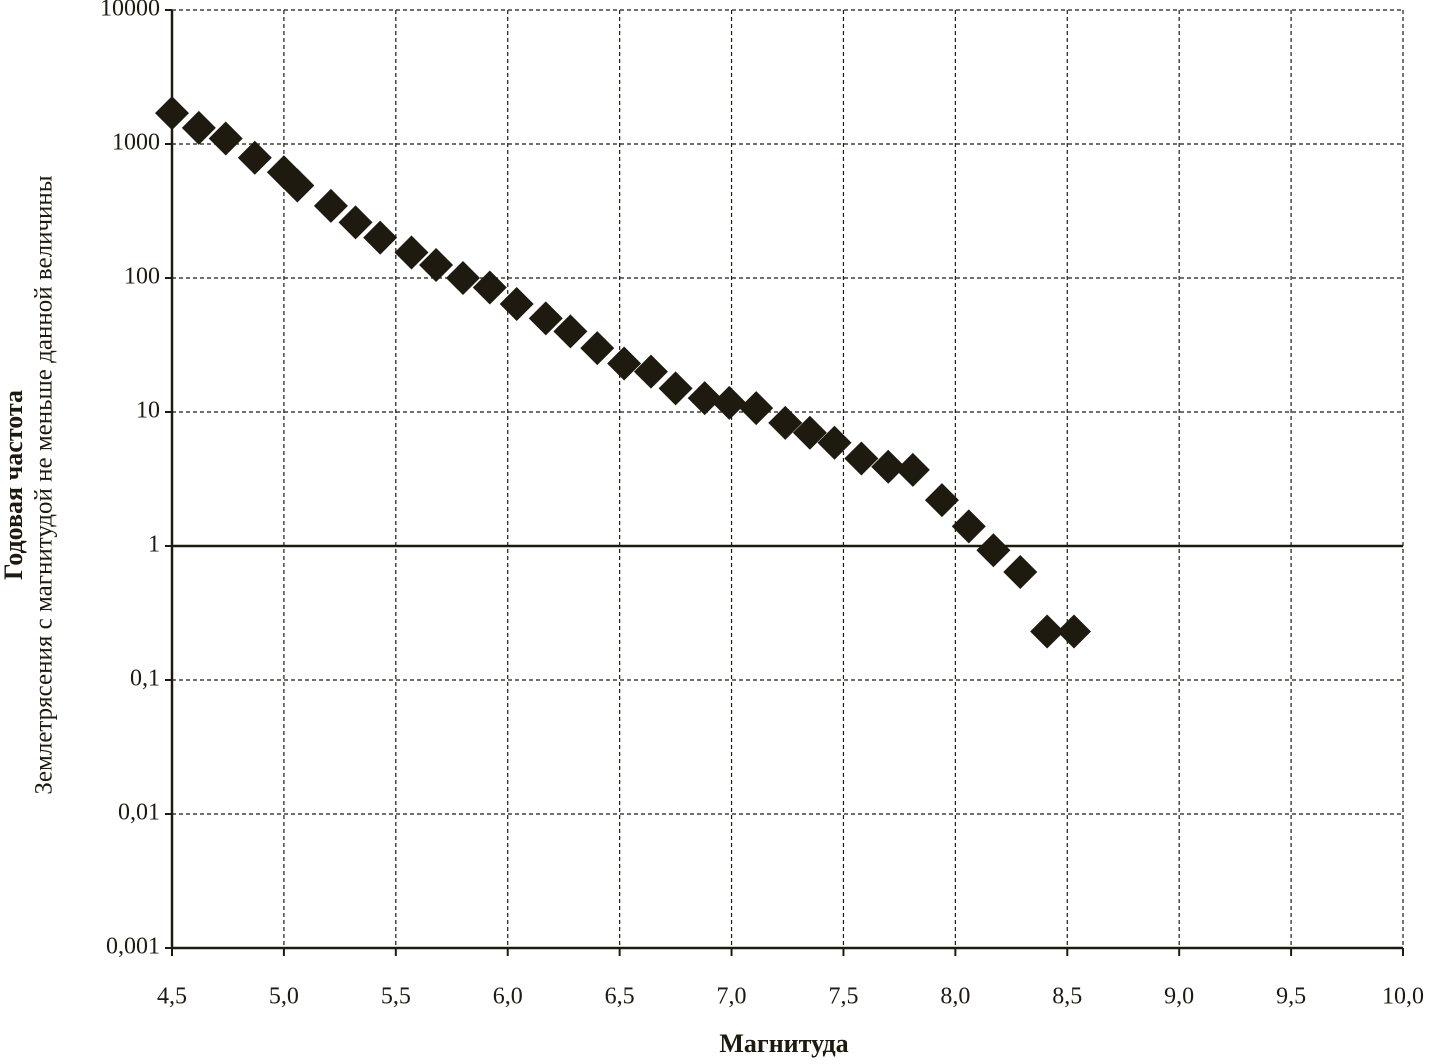 Image resolution: width=1431 pixels, height=1064 pixels. Describe the element at coordinates (1291, 997) in the screenshot. I see `x-tick-label: 9,5` at that location.